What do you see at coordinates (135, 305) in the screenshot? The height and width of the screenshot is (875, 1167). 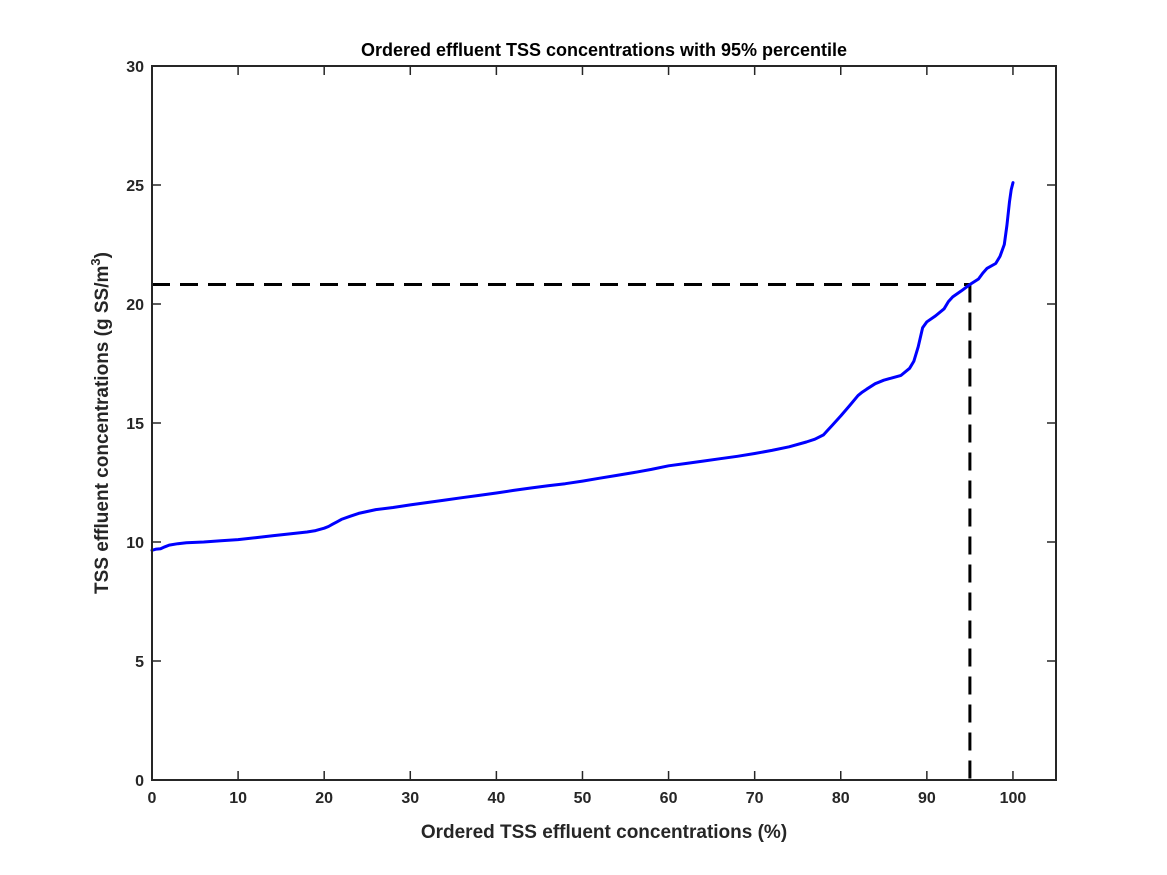 I see `y-tick-label: 20` at bounding box center [135, 305].